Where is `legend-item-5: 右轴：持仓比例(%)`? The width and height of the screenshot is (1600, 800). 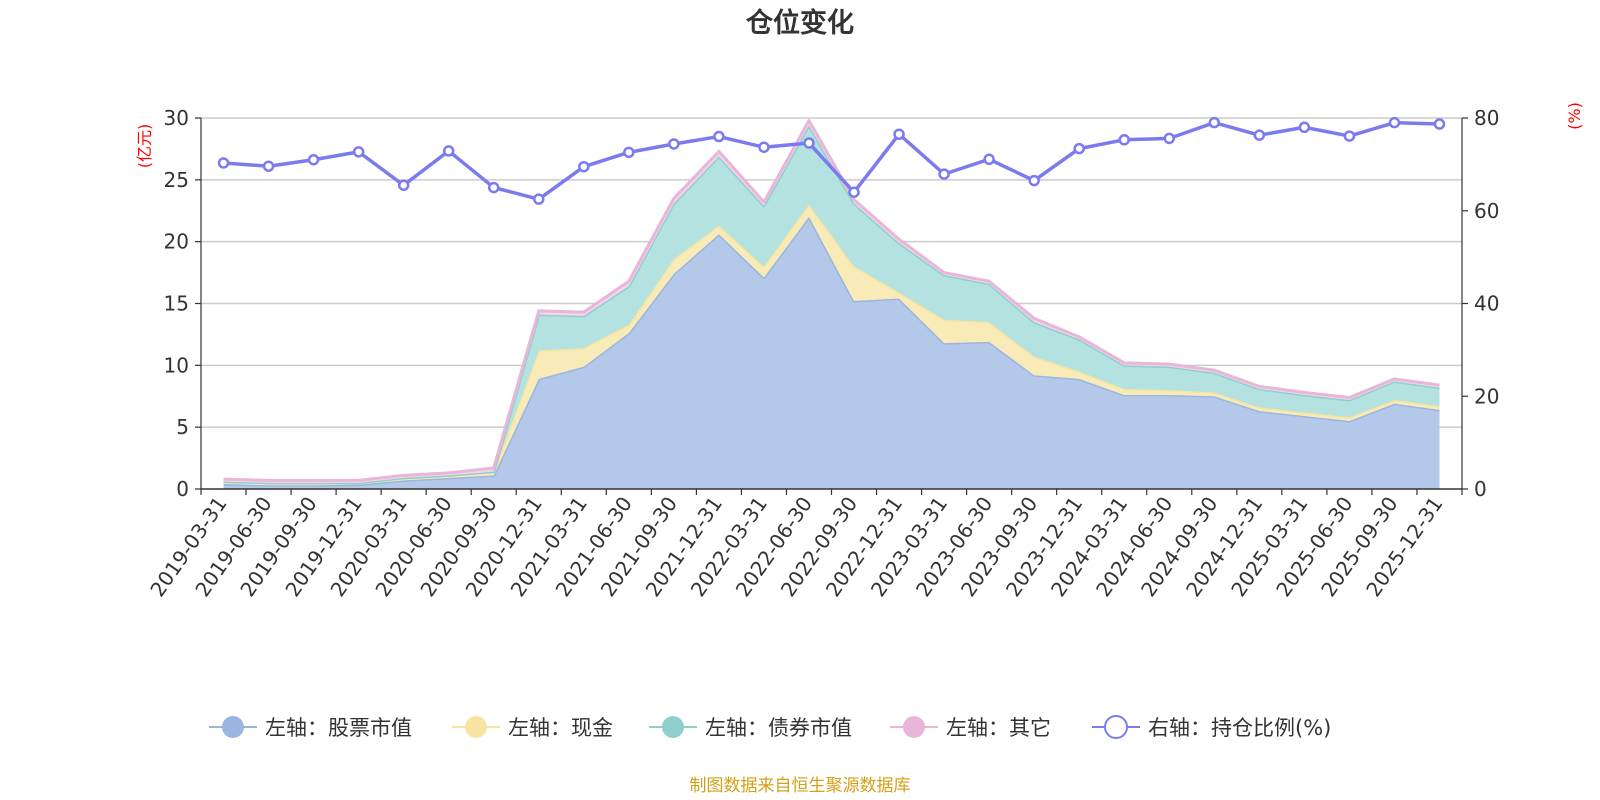 legend-item-5: 右轴：持仓比例(%) is located at coordinates (1211, 727).